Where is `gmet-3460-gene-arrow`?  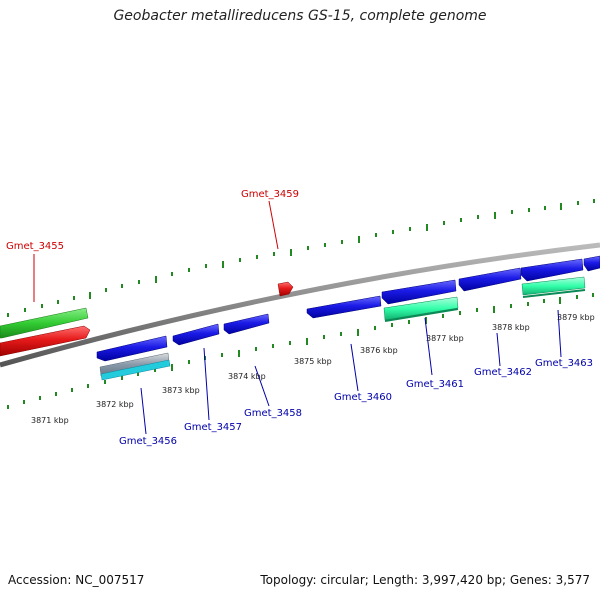
gmet-3460-gene-arrow is located at coordinates (344, 307).